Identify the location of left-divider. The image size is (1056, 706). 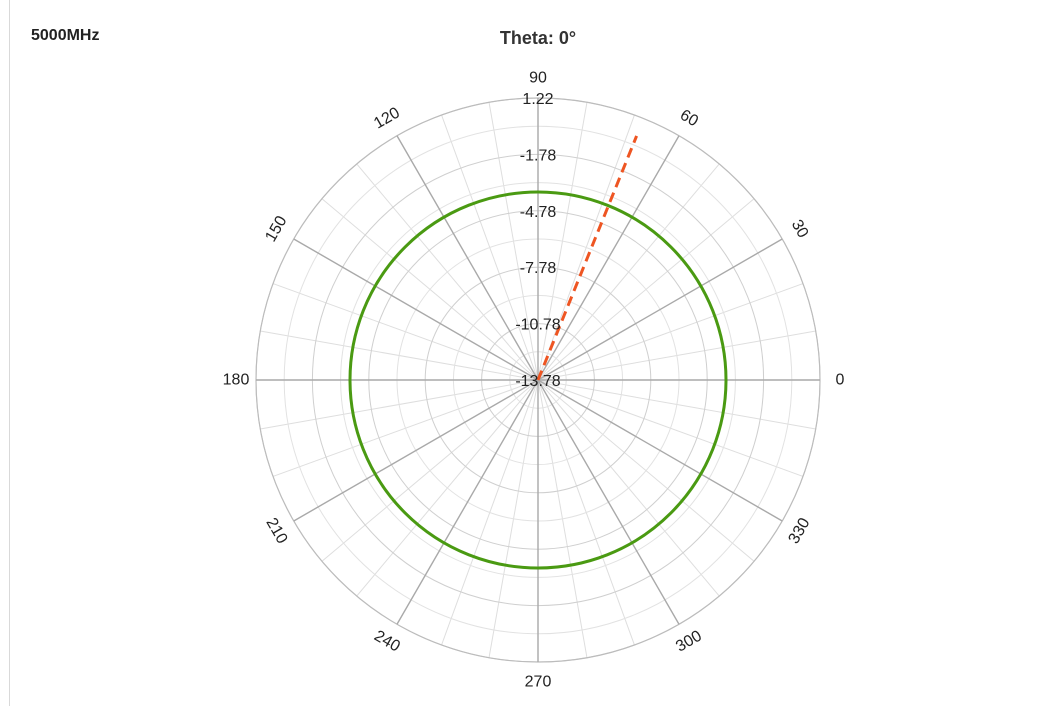
(9, 353).